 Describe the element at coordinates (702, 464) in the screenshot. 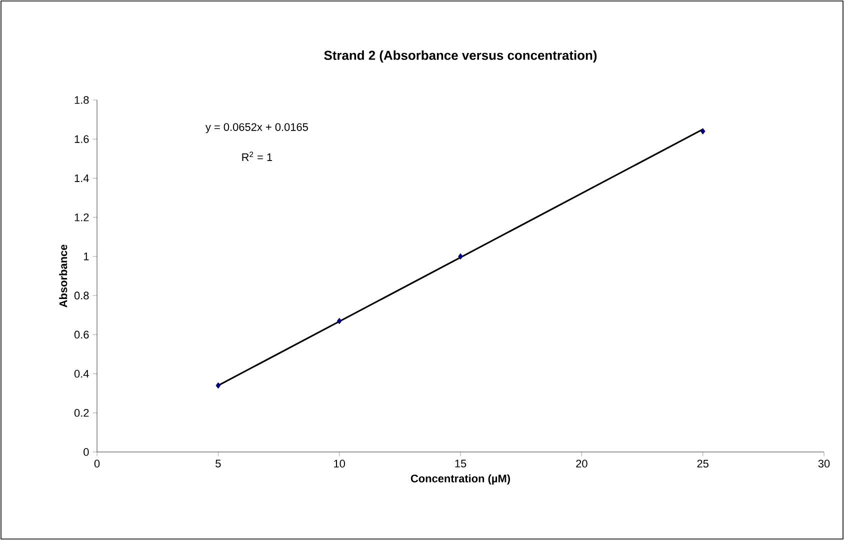

I see `x-tick-label: 25` at that location.